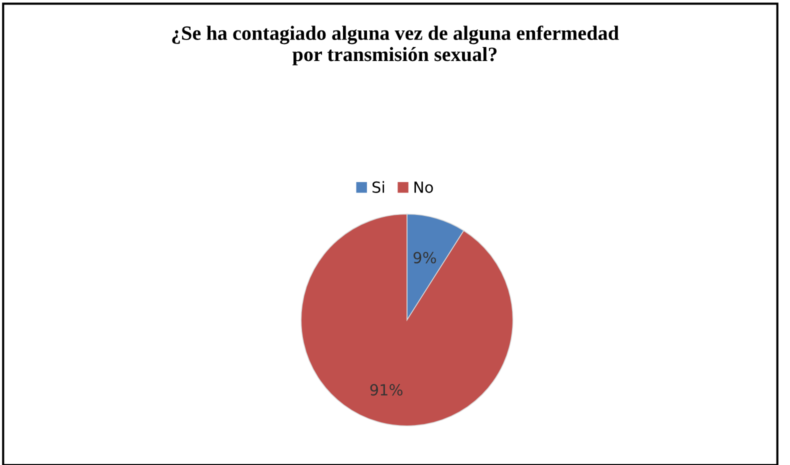 The image size is (790, 465). What do you see at coordinates (407, 320) in the screenshot?
I see `pie-slice` at bounding box center [407, 320].